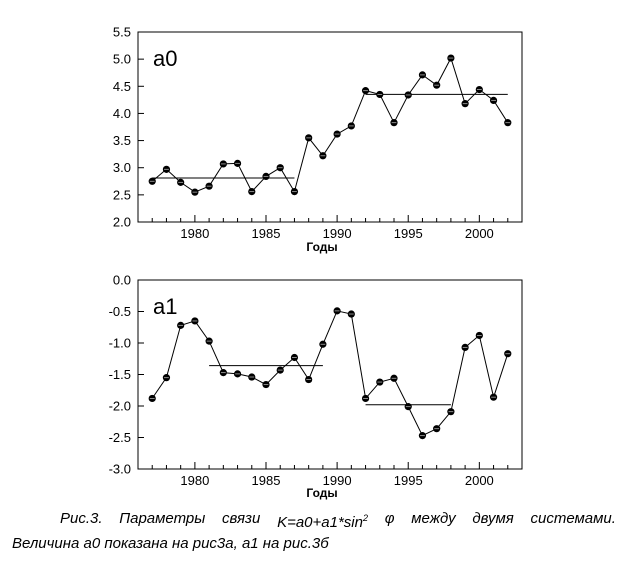 Image resolution: width=628 pixels, height=569 pixels. What do you see at coordinates (122, 113) in the screenshot?
I see `y-tick-label: 4.0` at bounding box center [122, 113].